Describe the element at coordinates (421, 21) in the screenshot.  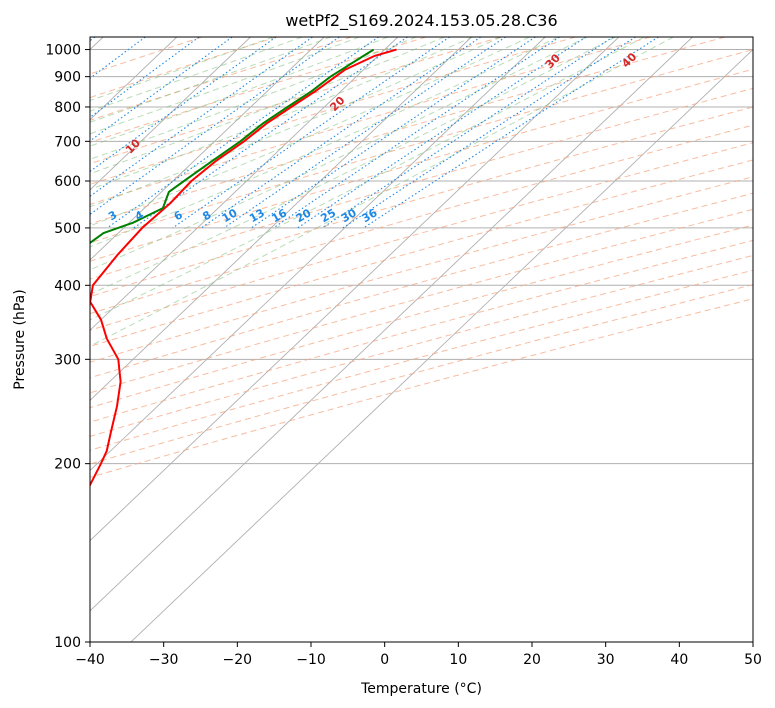
I see `chart-title: wetPf2_S169.2024.153.05.28.C36` at that location.